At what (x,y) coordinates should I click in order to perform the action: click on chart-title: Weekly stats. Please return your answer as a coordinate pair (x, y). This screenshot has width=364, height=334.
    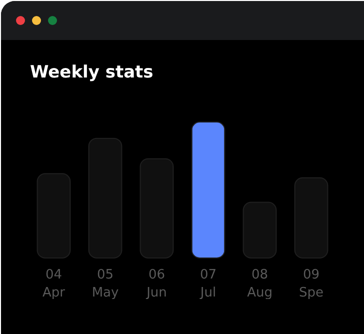
    Looking at the image, I should click on (92, 72).